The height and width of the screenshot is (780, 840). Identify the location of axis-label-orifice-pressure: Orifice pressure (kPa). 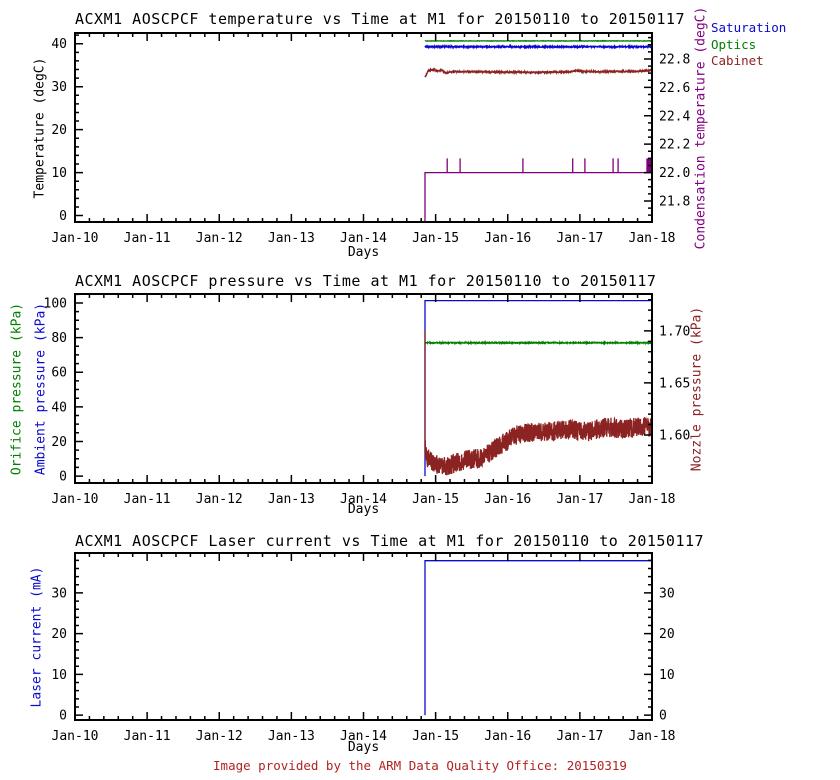
(17, 389).